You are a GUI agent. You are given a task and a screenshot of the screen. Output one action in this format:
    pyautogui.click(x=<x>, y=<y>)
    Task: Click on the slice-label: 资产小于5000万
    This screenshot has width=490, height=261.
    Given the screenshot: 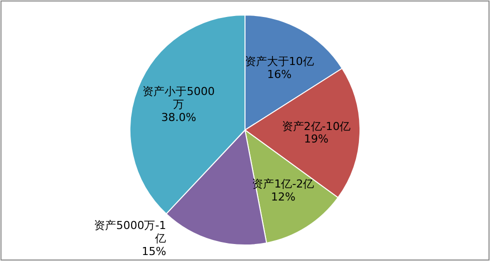 What is the action you would take?
    pyautogui.click(x=178, y=97)
    